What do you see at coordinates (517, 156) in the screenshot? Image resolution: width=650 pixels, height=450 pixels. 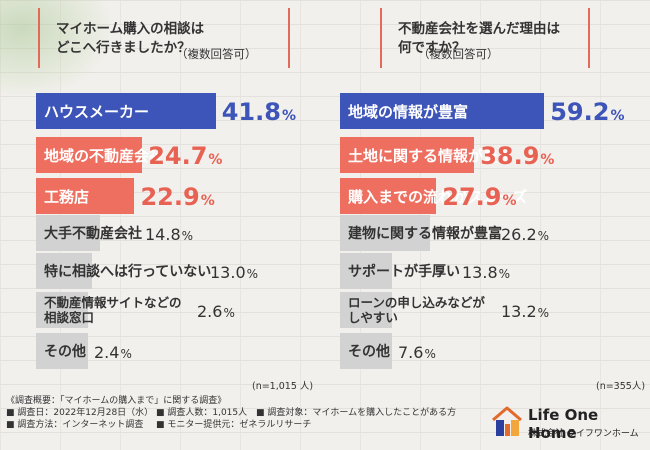 I see `right-bar-value: 38.9%` at bounding box center [517, 156].